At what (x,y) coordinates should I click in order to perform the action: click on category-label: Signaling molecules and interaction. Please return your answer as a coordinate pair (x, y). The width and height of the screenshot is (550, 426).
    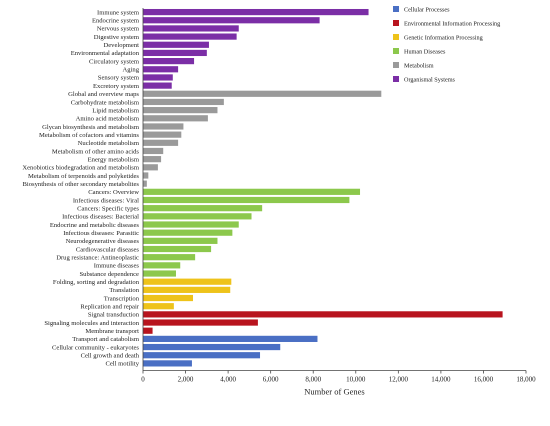
    Looking at the image, I should click on (91, 323).